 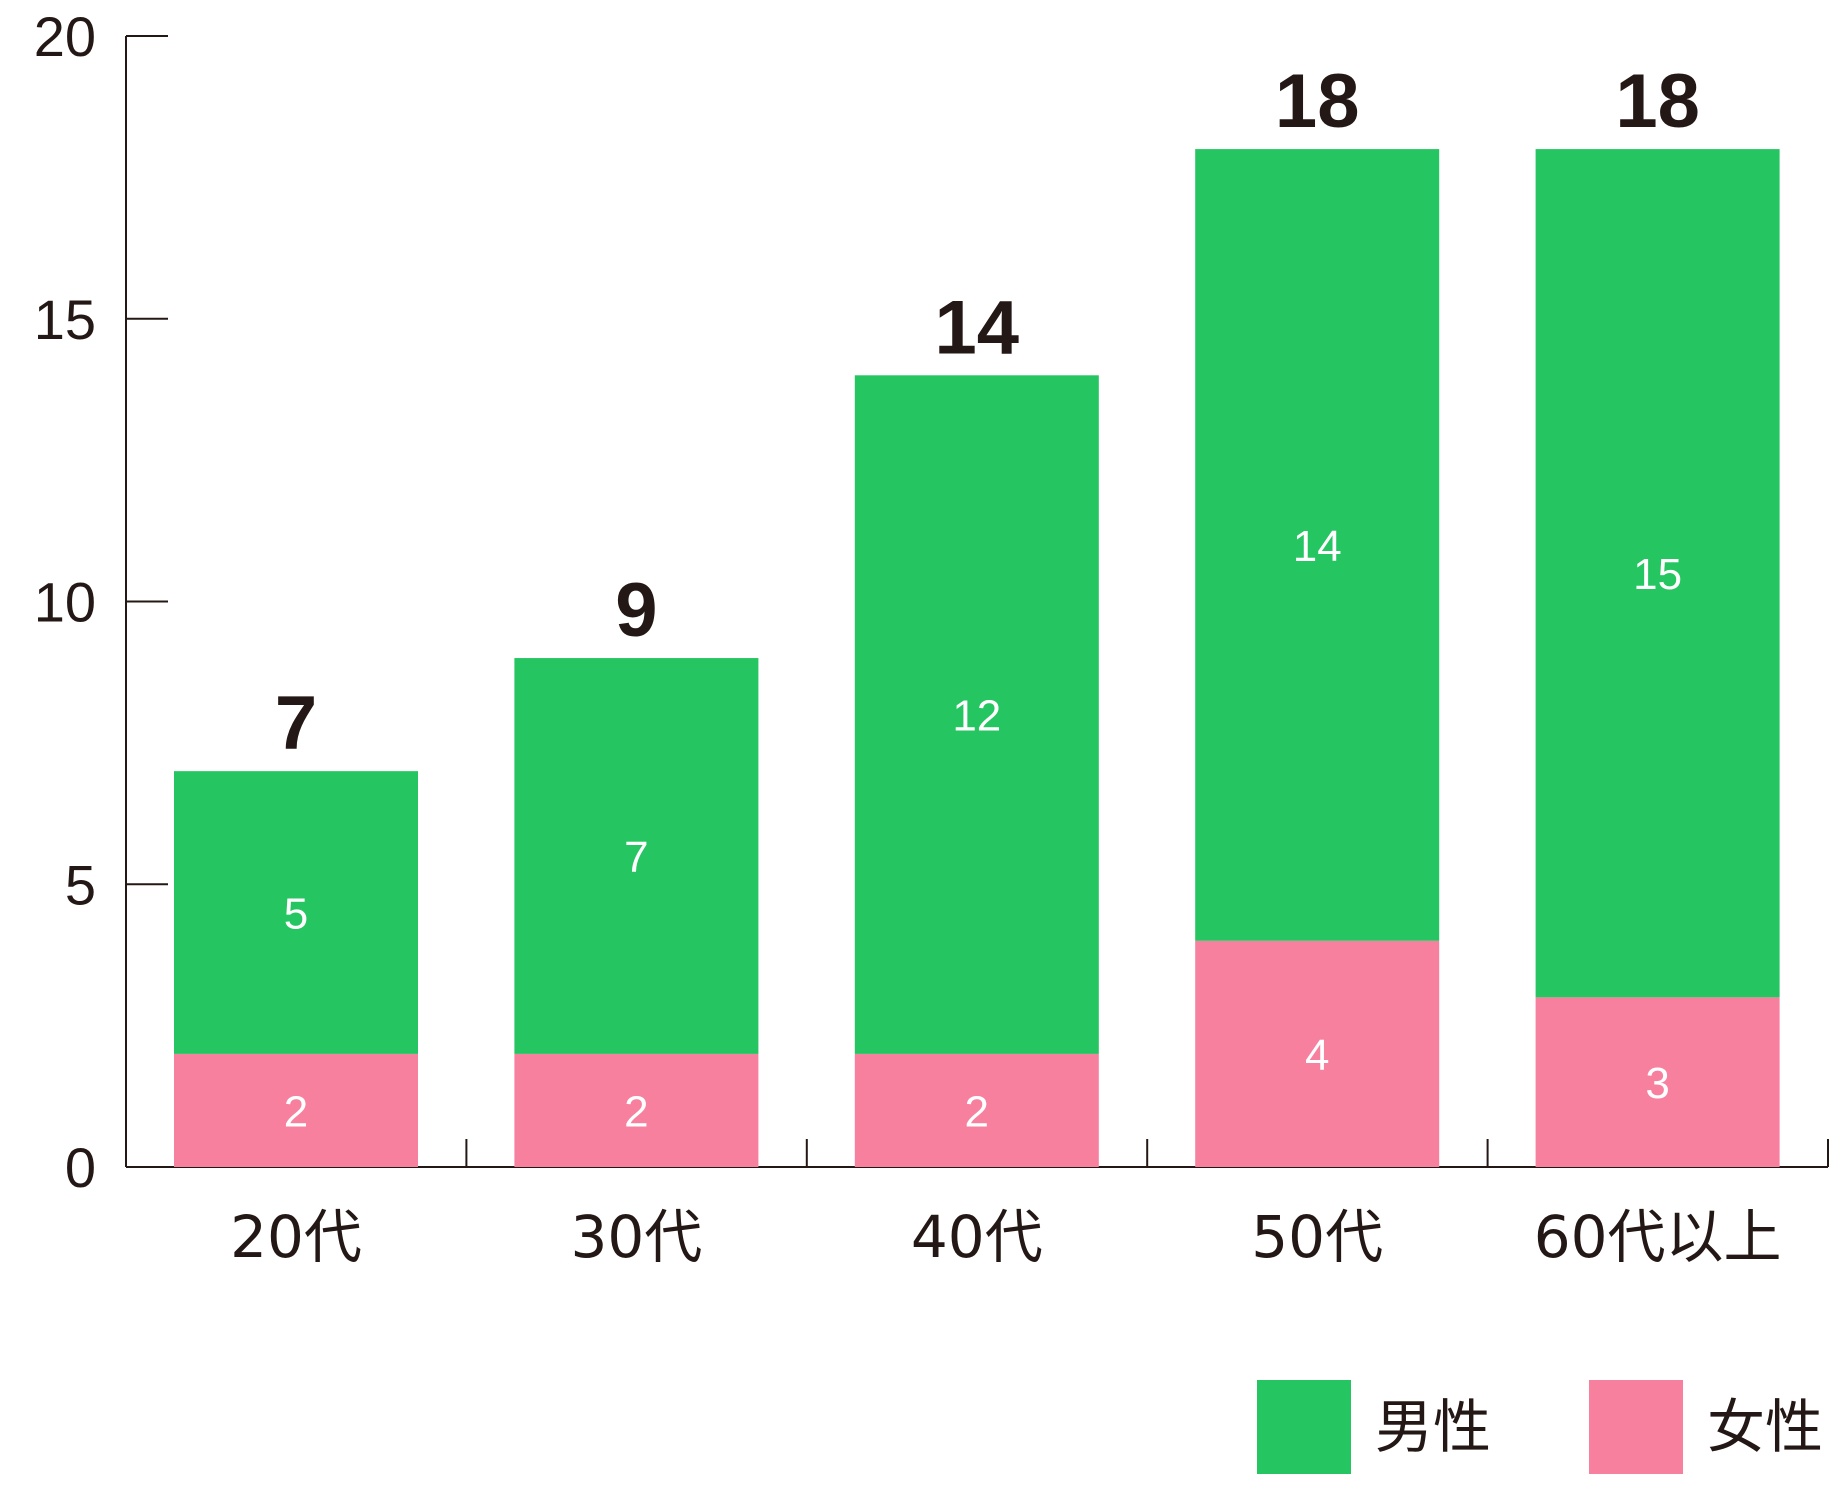 I want to click on segment-value-label: 15, so click(x=1657, y=574).